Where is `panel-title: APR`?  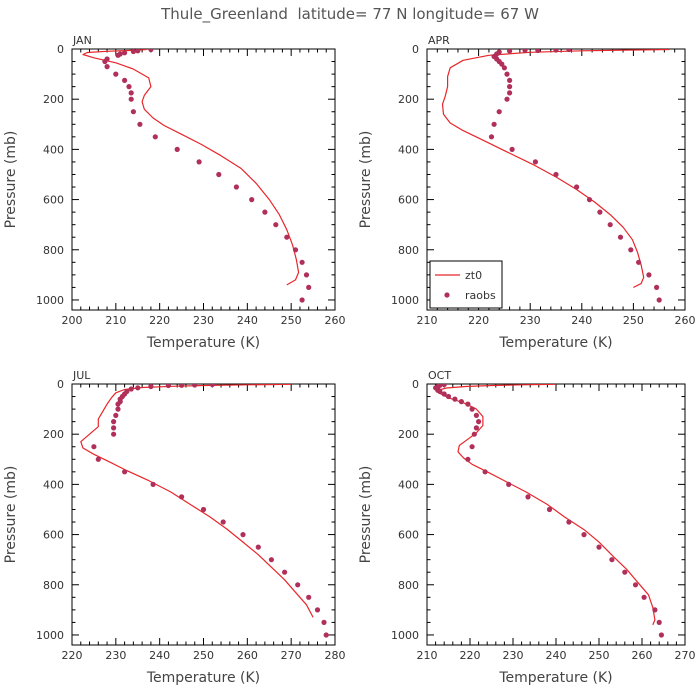 panel-title: APR is located at coordinates (439, 40).